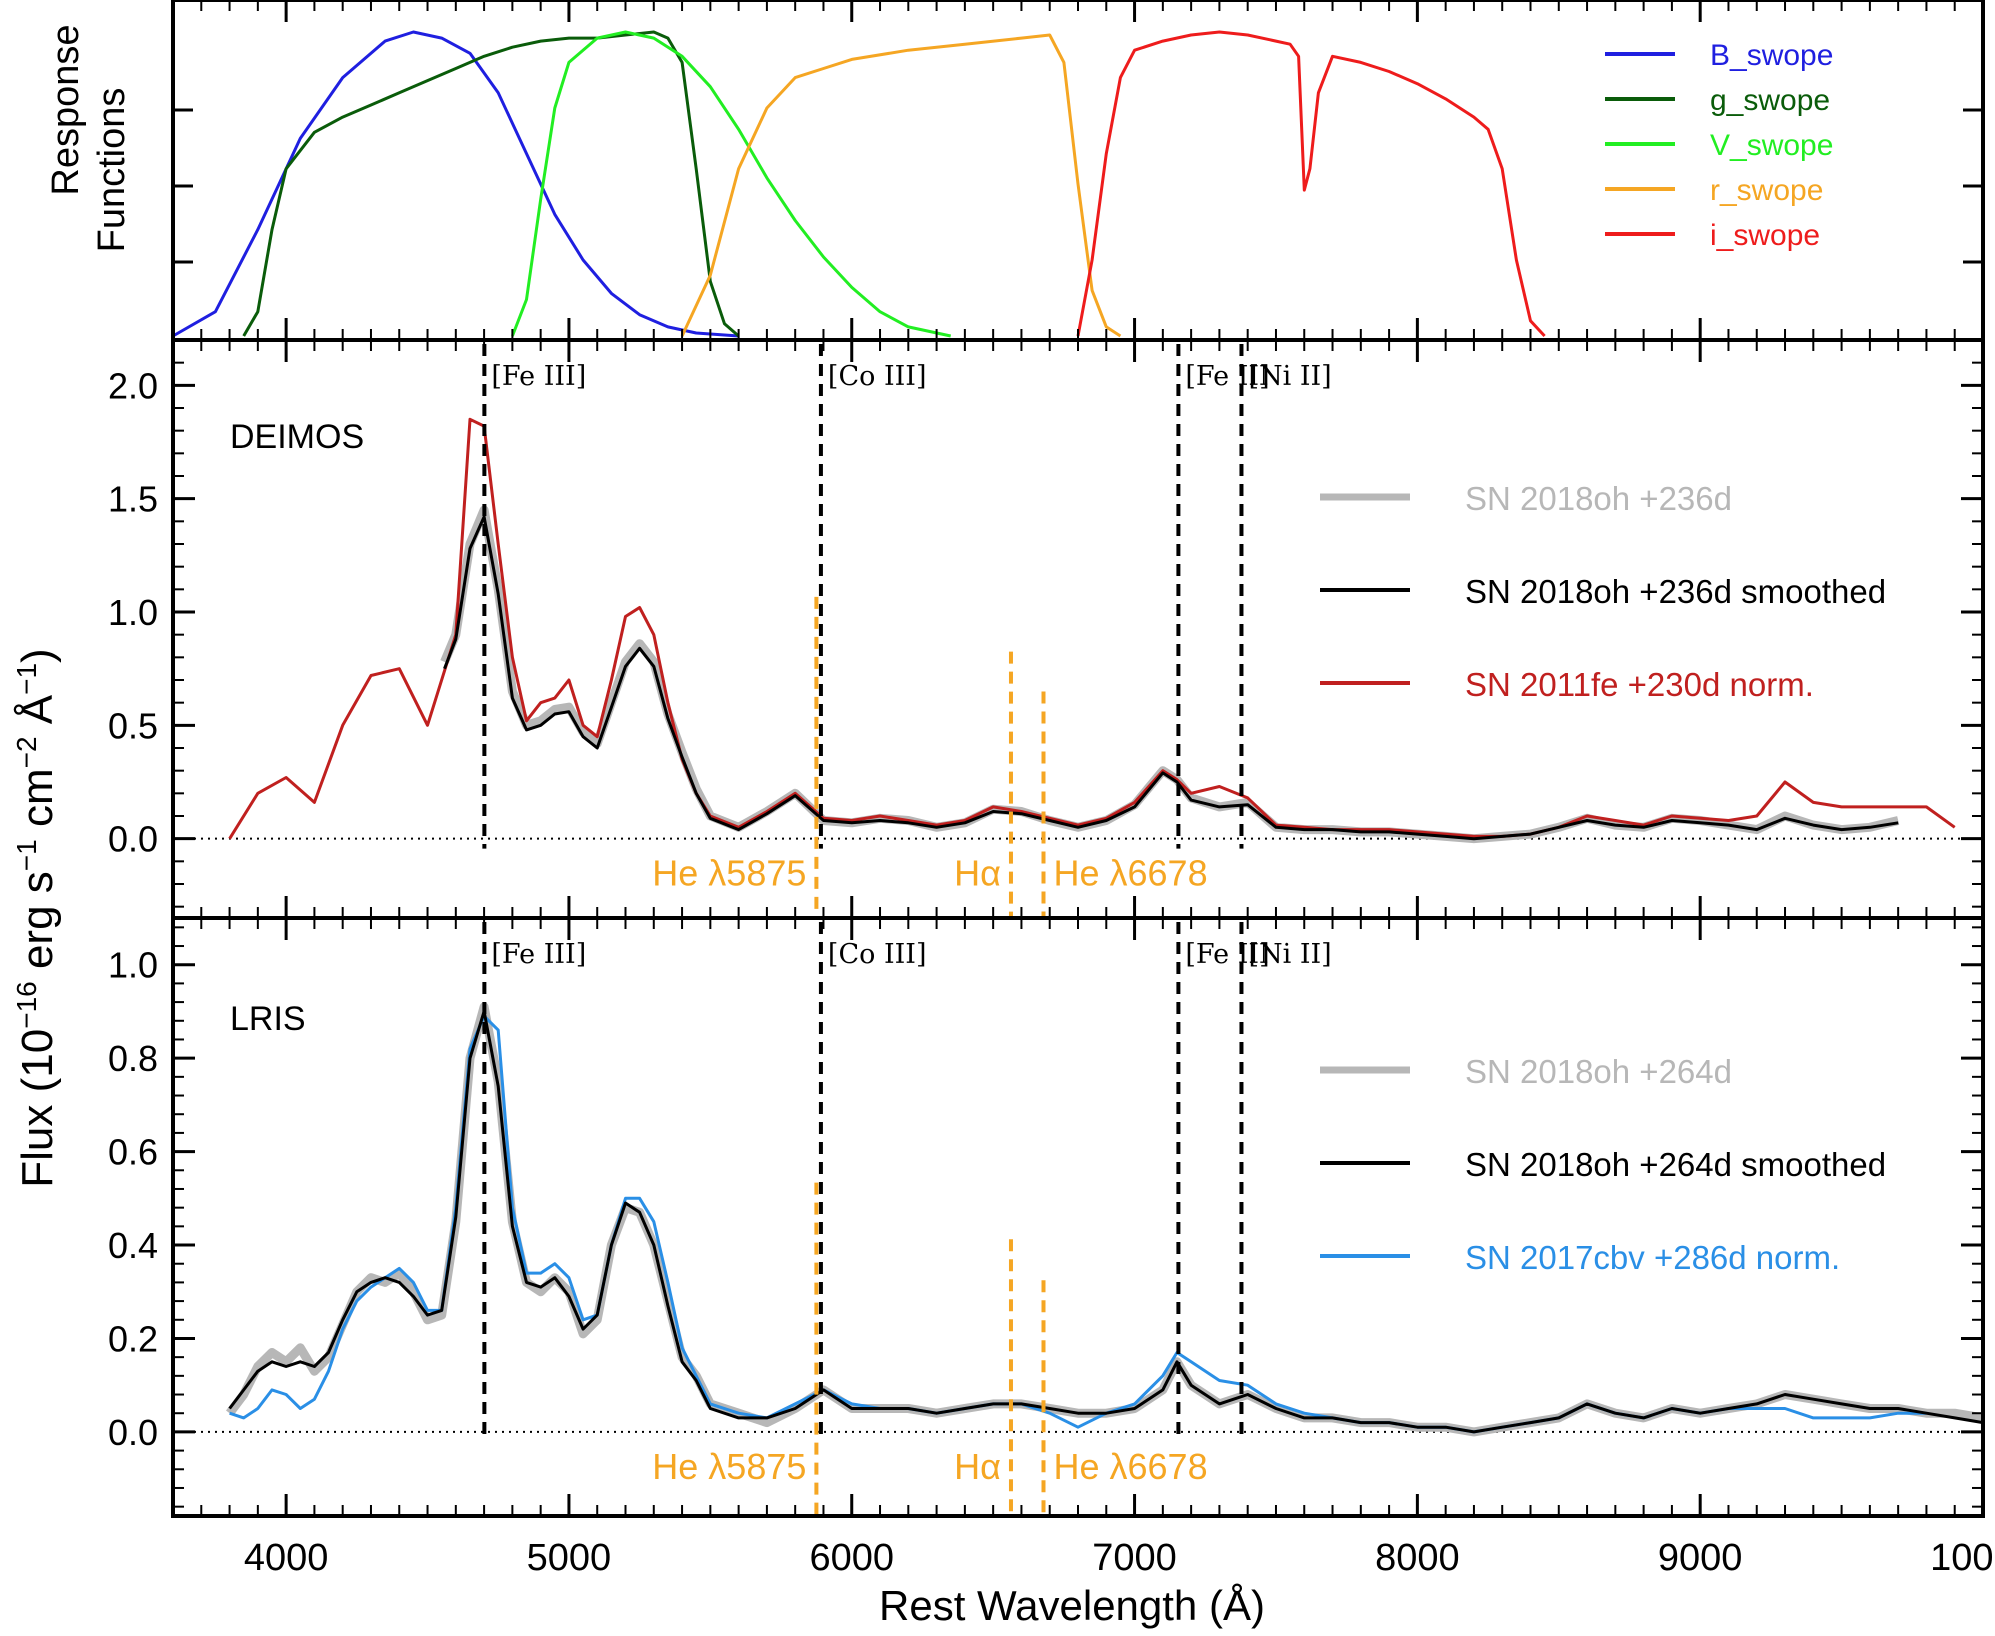 The width and height of the screenshot is (1995, 1636). What do you see at coordinates (1771, 55) in the screenshot?
I see `legend-label-b-swope: B_swope` at bounding box center [1771, 55].